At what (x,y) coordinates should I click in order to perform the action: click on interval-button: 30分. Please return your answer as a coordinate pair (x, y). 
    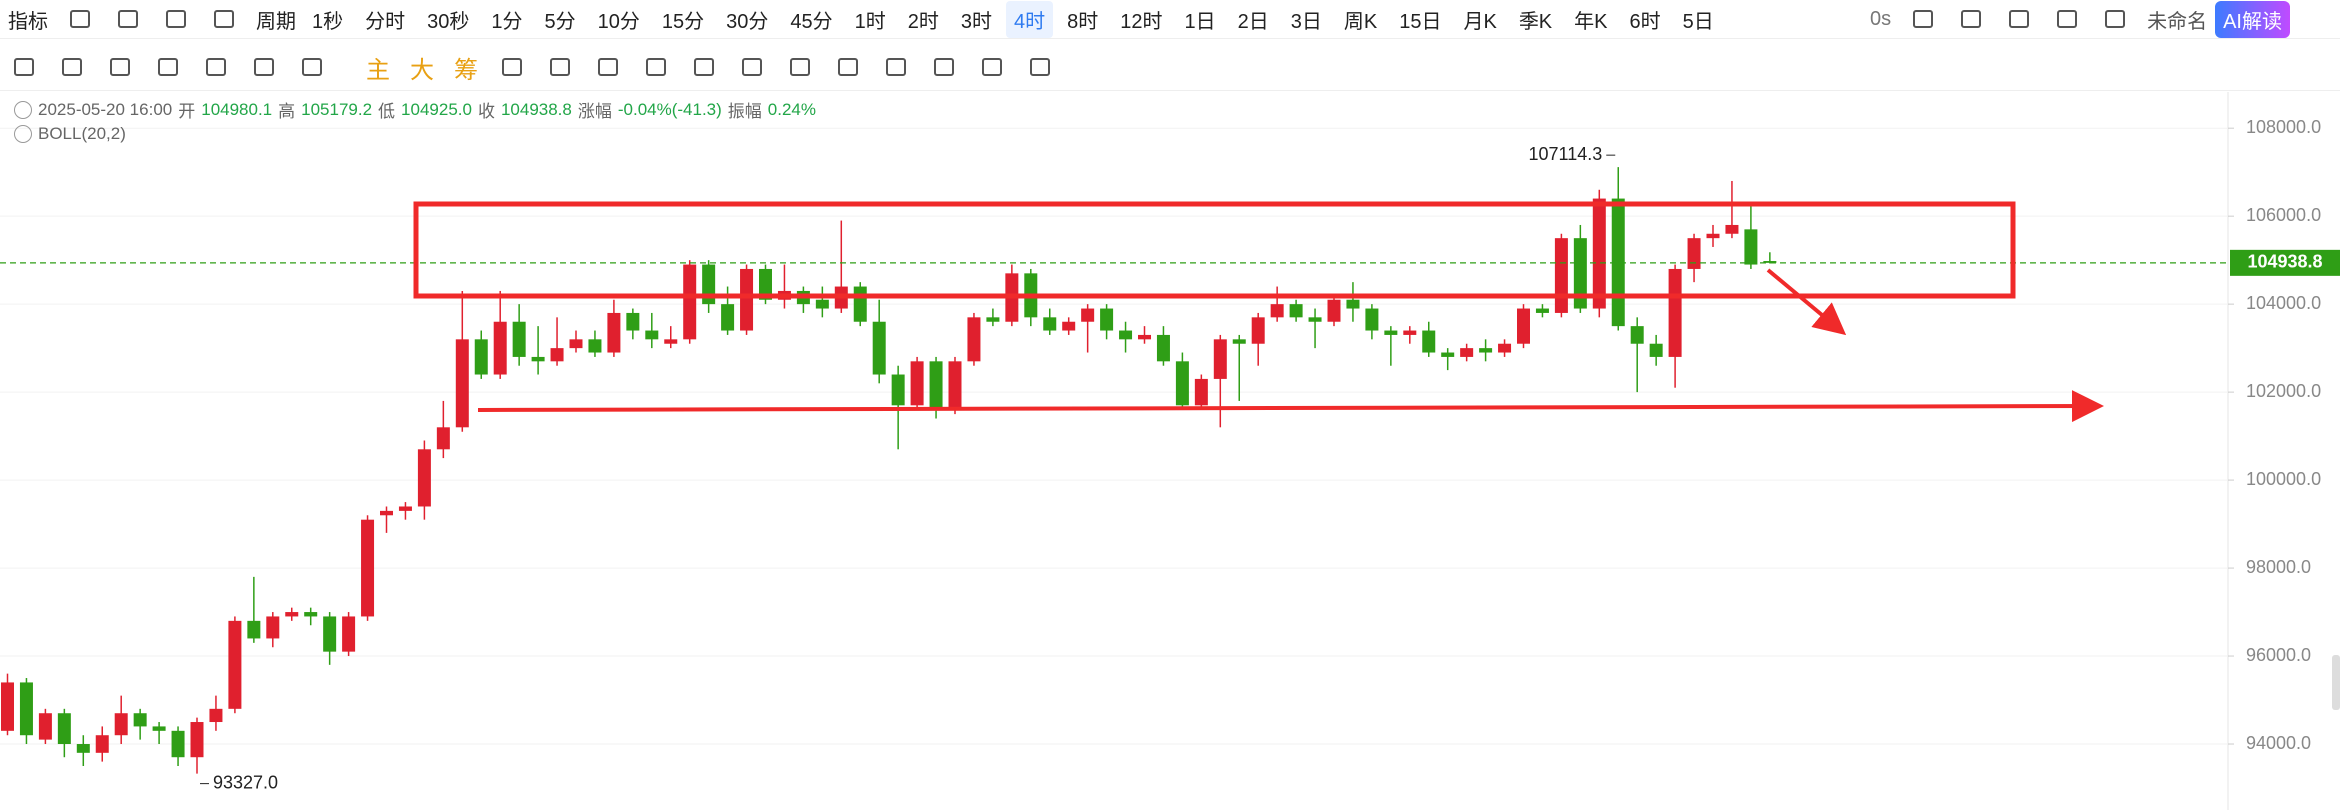
    Looking at the image, I should click on (747, 21).